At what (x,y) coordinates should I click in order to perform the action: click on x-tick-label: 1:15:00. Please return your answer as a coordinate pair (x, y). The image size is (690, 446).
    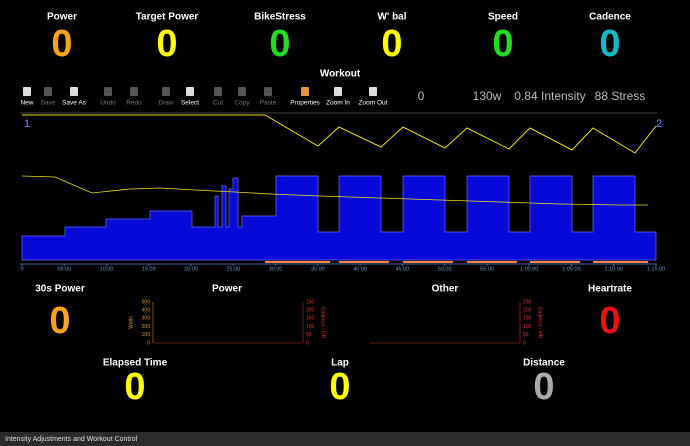
    Looking at the image, I should click on (656, 269).